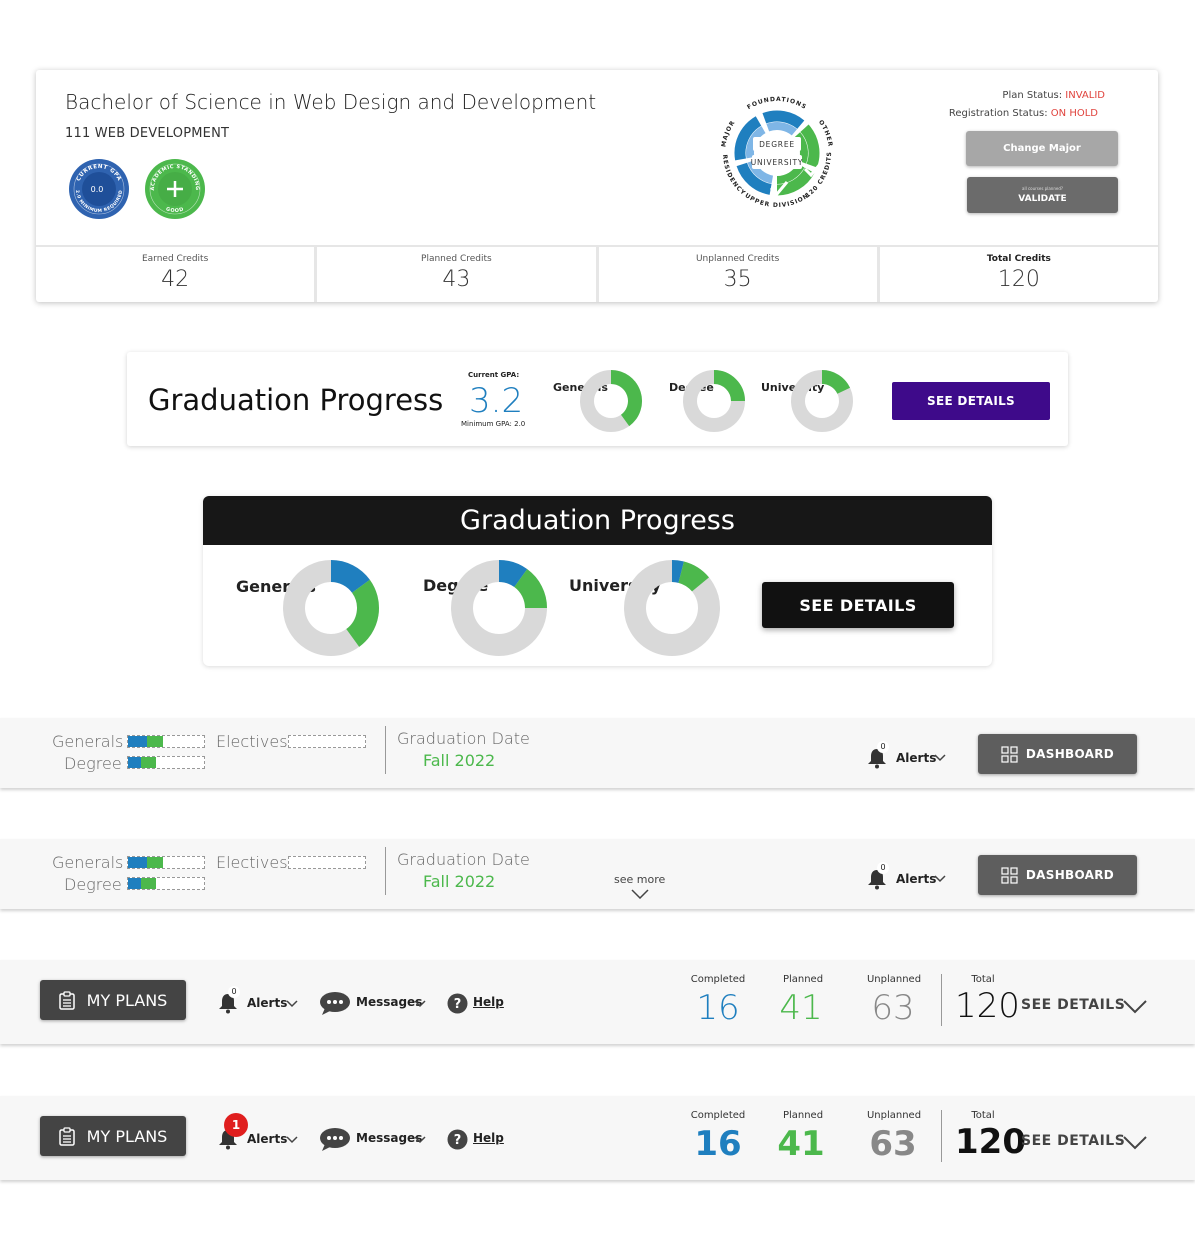 Image resolution: width=1195 pixels, height=1246 pixels. I want to click on gpa-value: 0.0, so click(97, 189).